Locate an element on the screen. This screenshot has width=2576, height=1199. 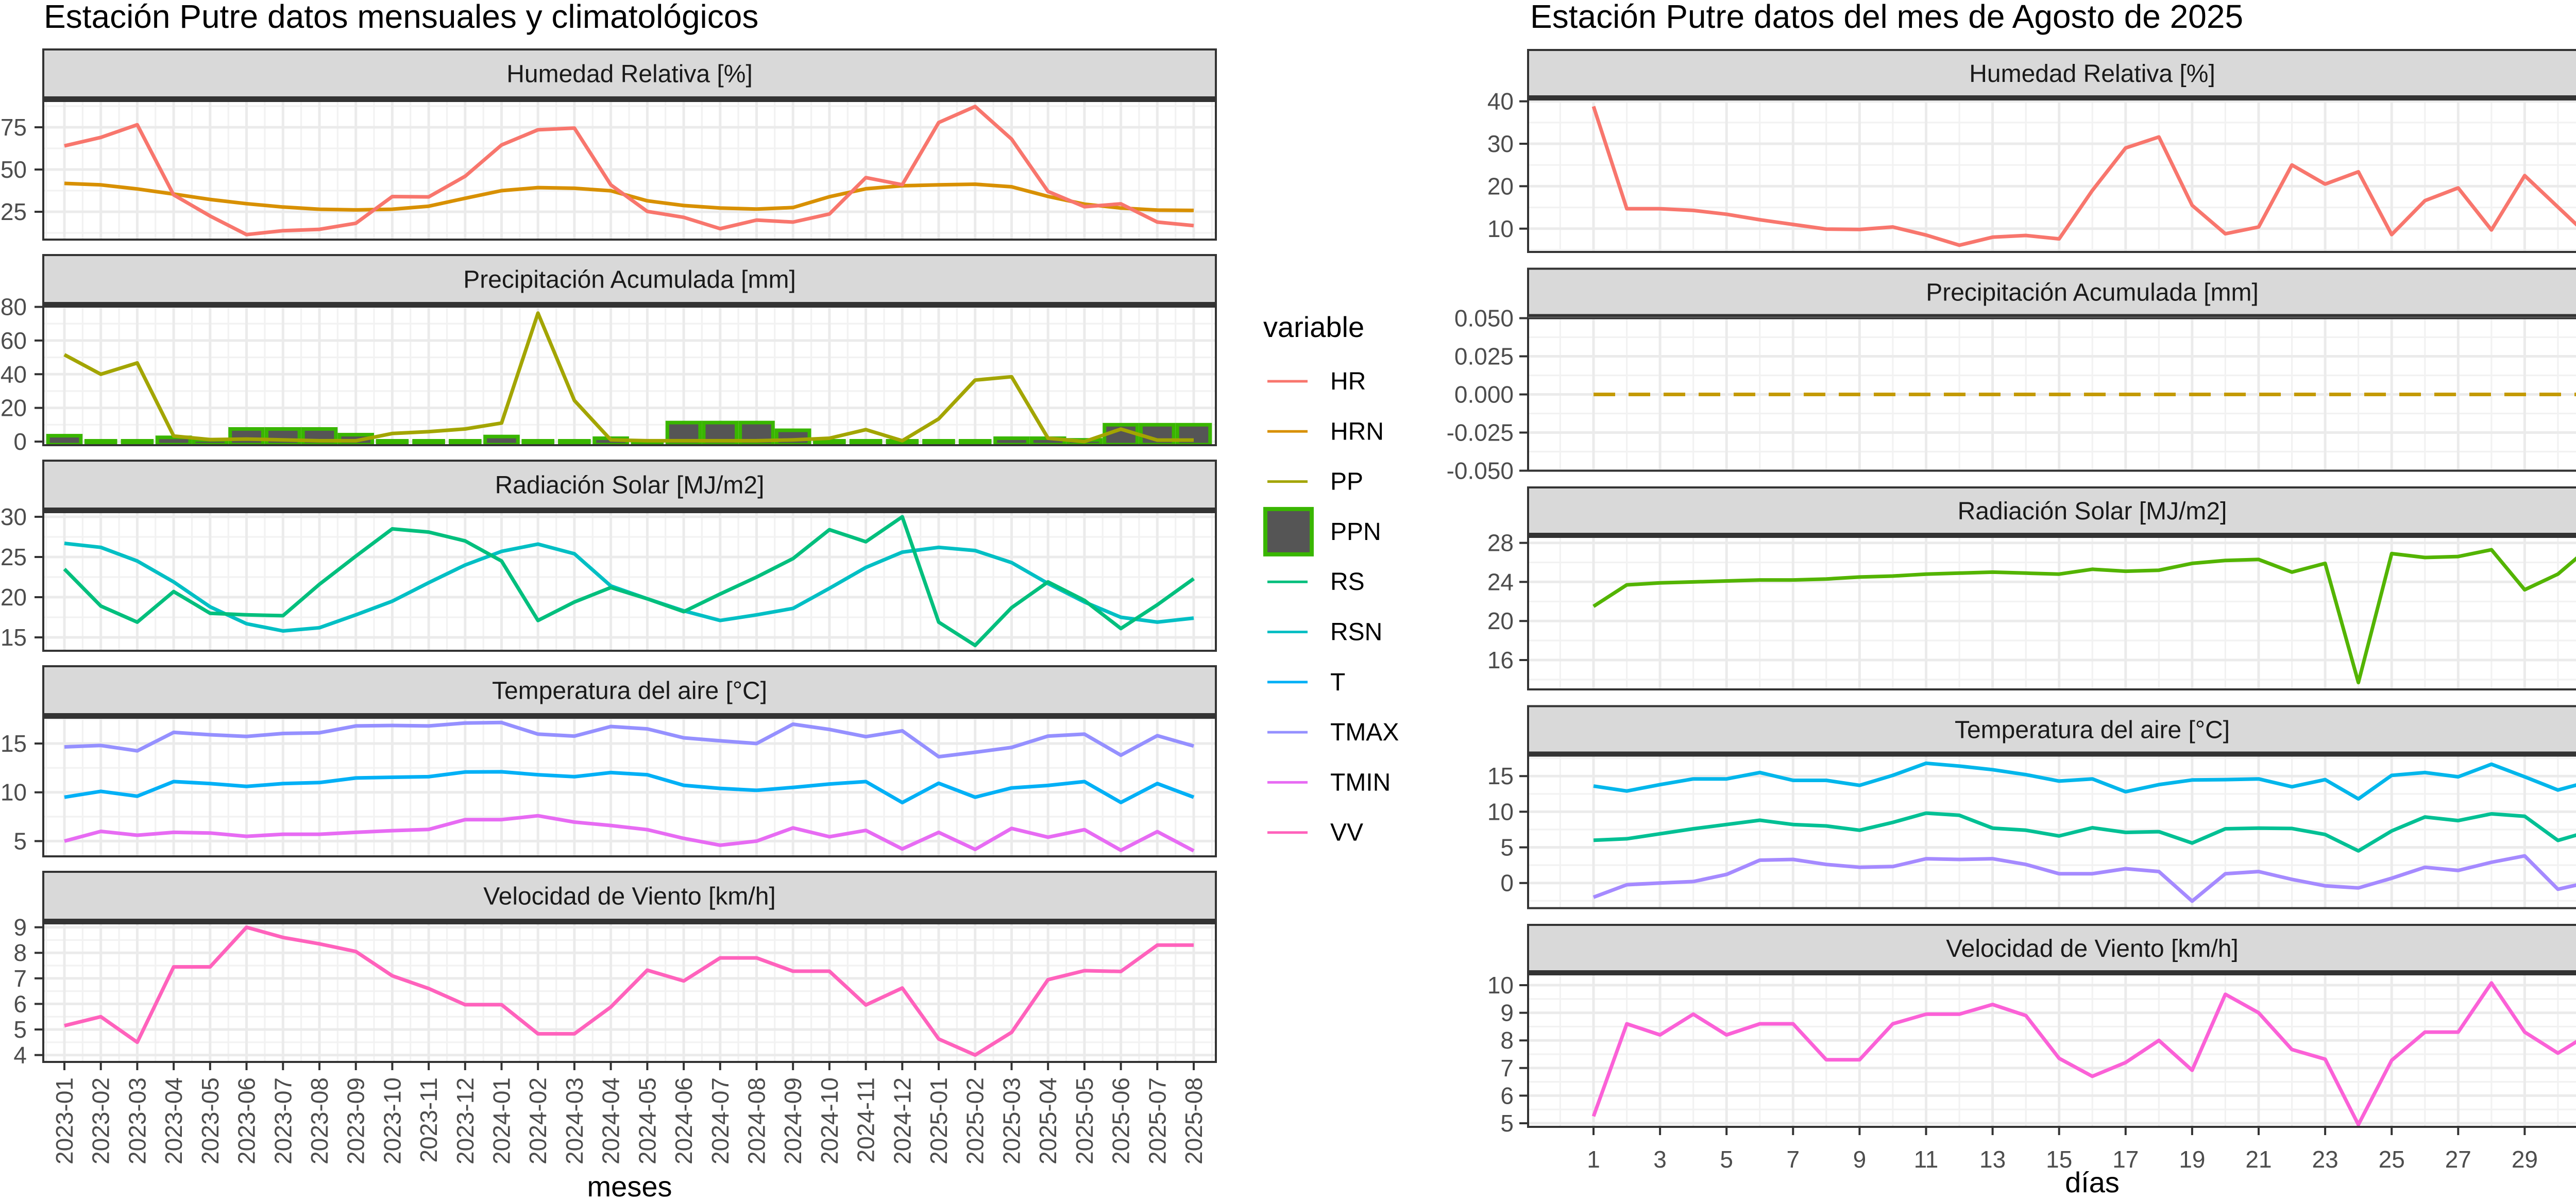
svg-text: 2023-05 is located at coordinates (210, 1120).